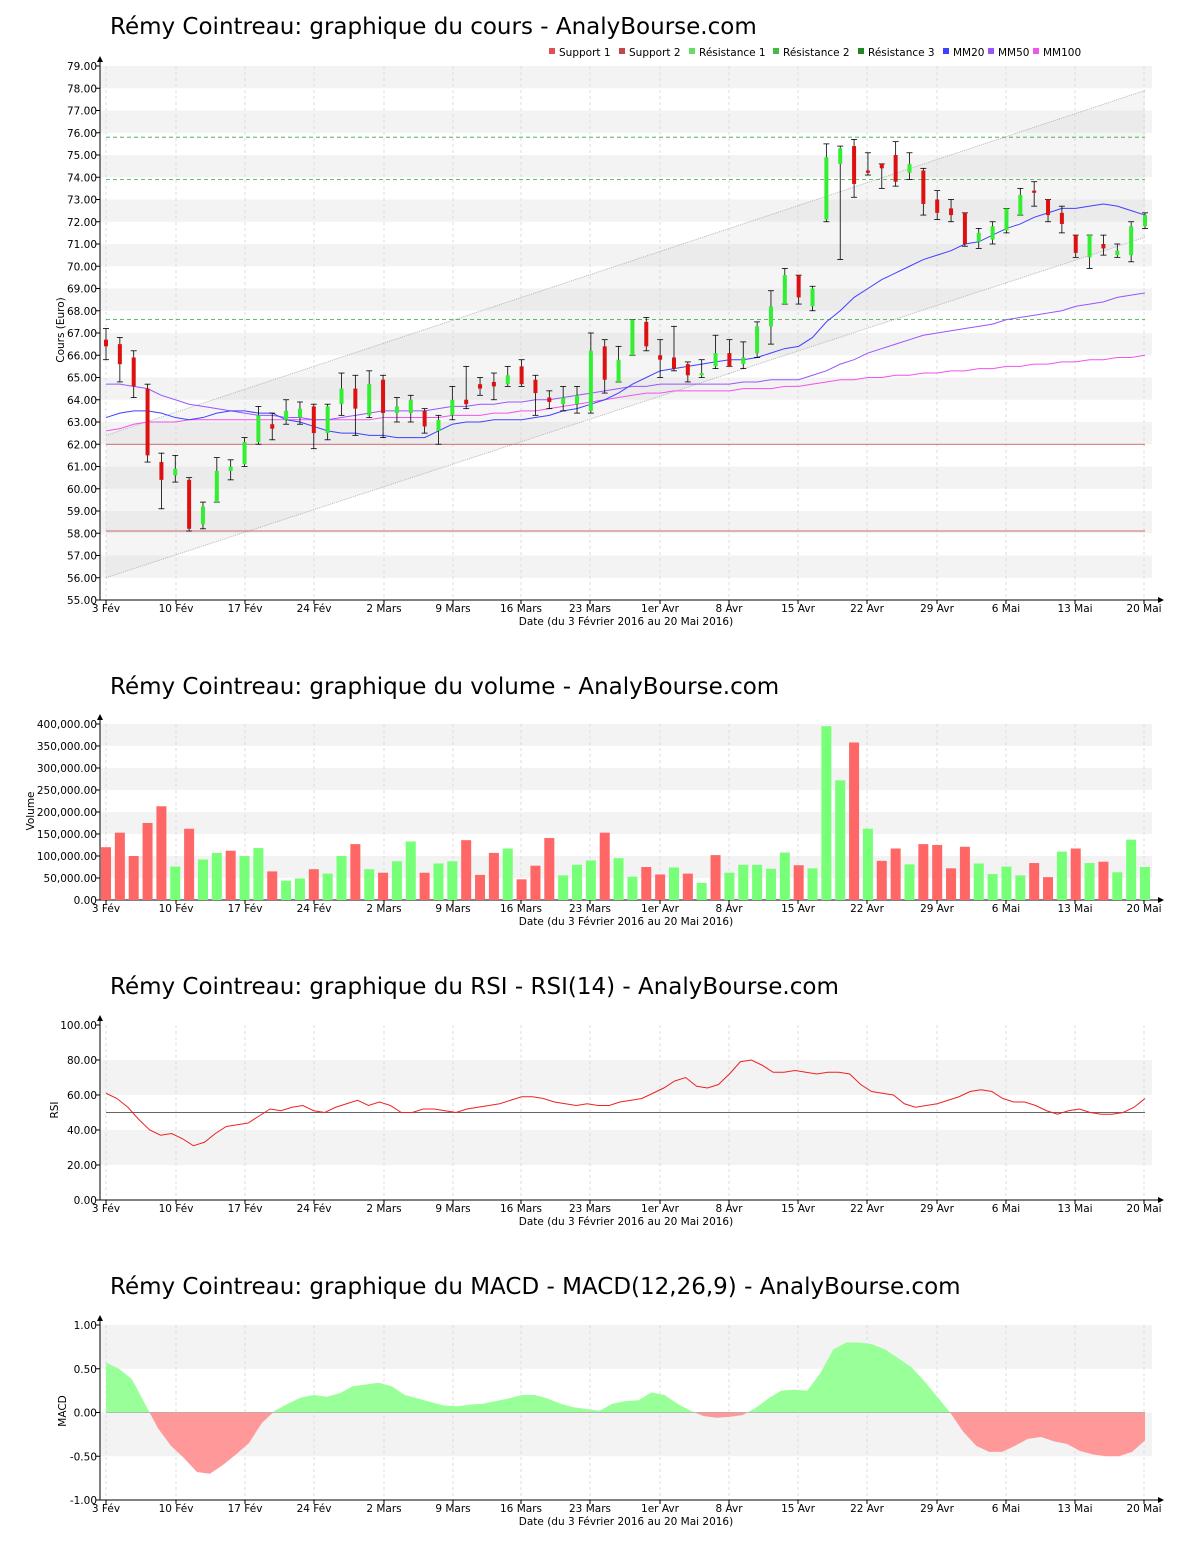  What do you see at coordinates (626, 1222) in the screenshot?
I see `rsi-x-axis-label: Date (du 3 Février 2016 au 20 Mai 2016)` at bounding box center [626, 1222].